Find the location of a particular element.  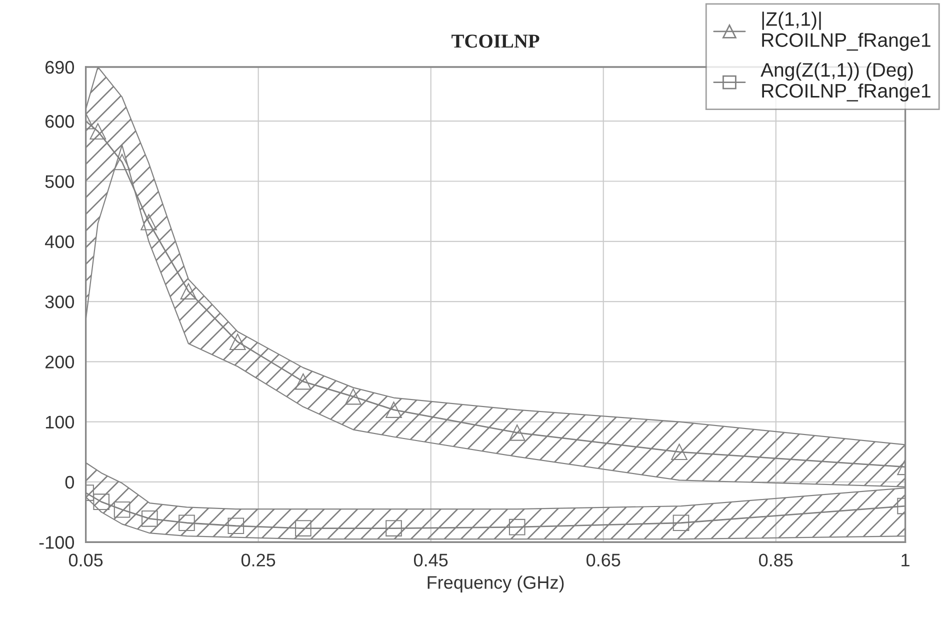

y-tick-label: 300 is located at coordinates (59, 301).